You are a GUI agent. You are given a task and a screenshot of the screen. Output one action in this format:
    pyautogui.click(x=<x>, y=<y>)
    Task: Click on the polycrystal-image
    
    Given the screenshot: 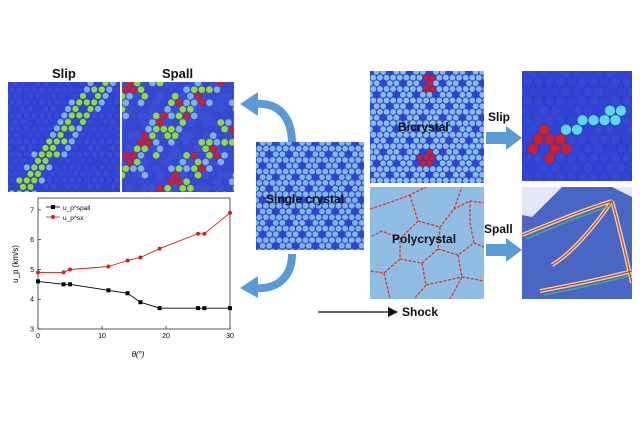 What is the action you would take?
    pyautogui.click(x=427, y=243)
    